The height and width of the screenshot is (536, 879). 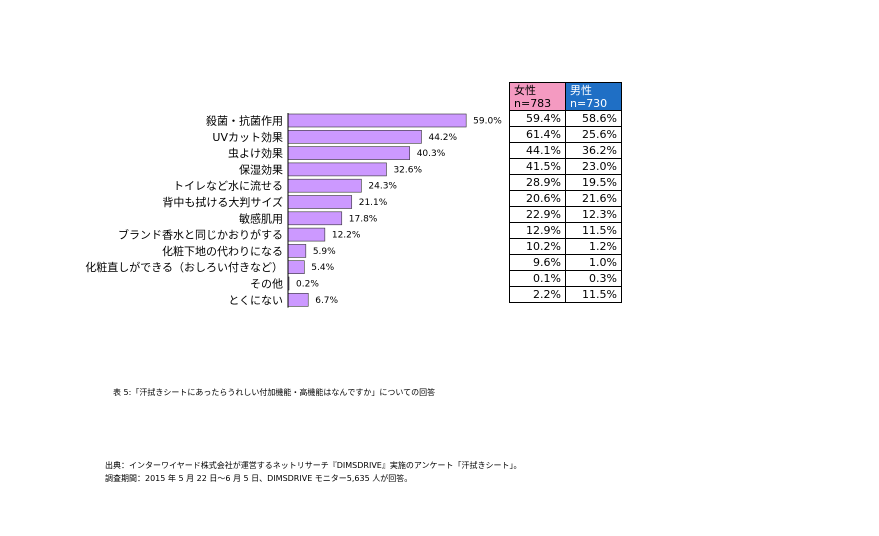 What do you see at coordinates (200, 235) in the screenshot?
I see `category-label: ブランド香水と同じかおりがする` at bounding box center [200, 235].